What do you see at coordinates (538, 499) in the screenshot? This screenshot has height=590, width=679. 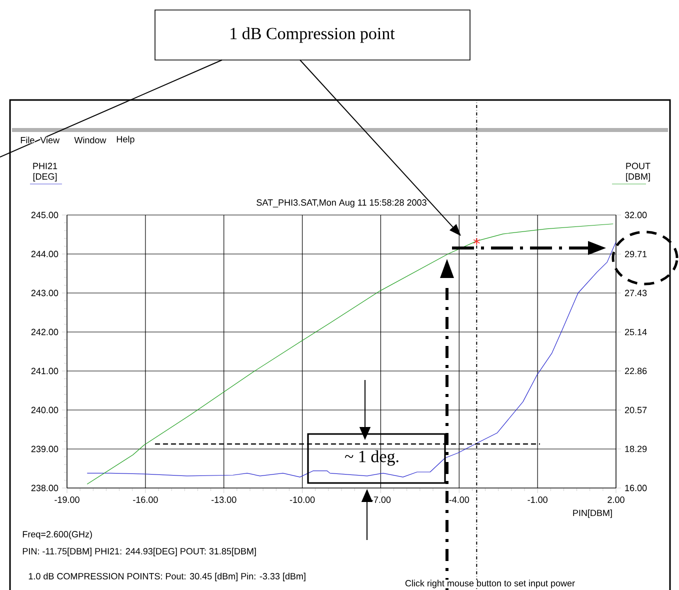 I see `x-tick-label: -1.00` at bounding box center [538, 499].